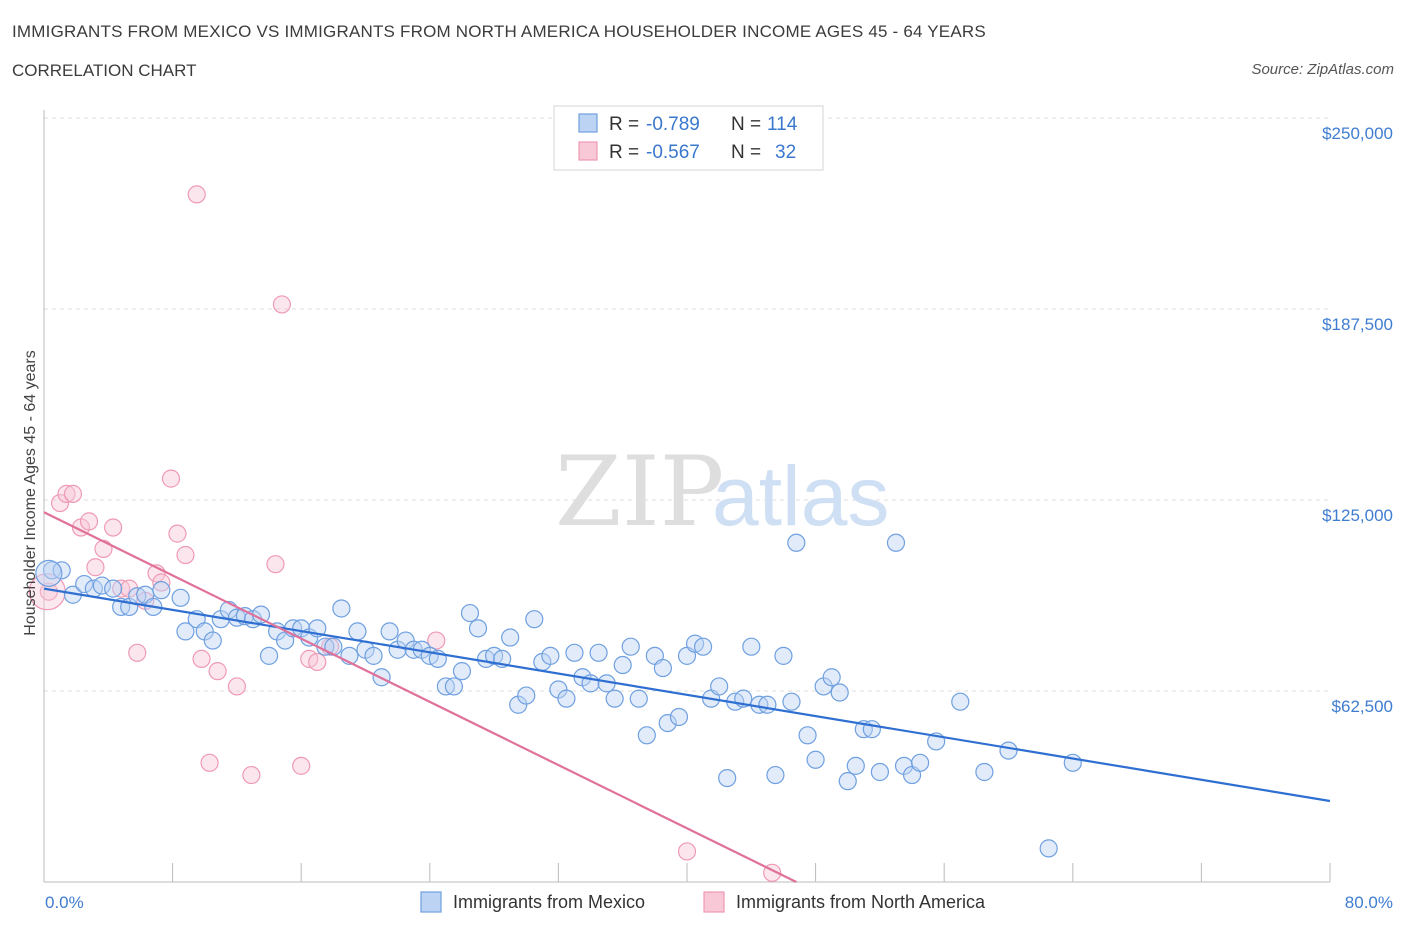 The height and width of the screenshot is (930, 1406). I want to click on y-tick-label: $62,500, so click(1362, 706).